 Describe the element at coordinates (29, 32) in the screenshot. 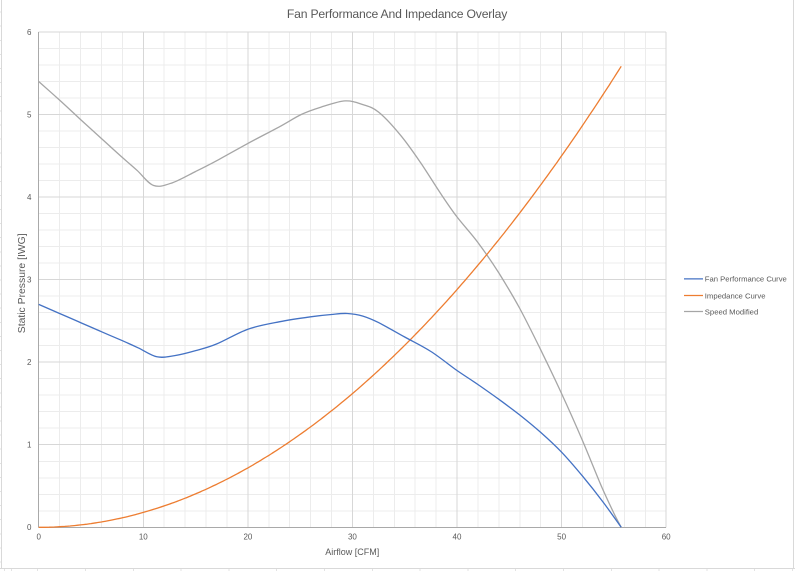

I see `svg-text: 6` at that location.